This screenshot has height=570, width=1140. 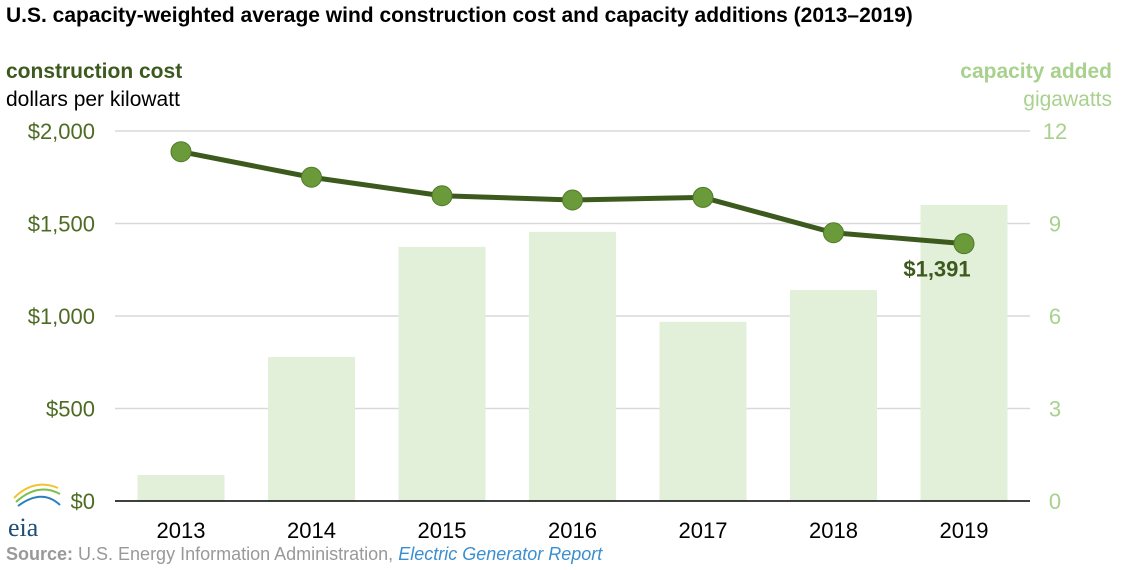 I want to click on source-label: Source:, so click(x=40, y=554).